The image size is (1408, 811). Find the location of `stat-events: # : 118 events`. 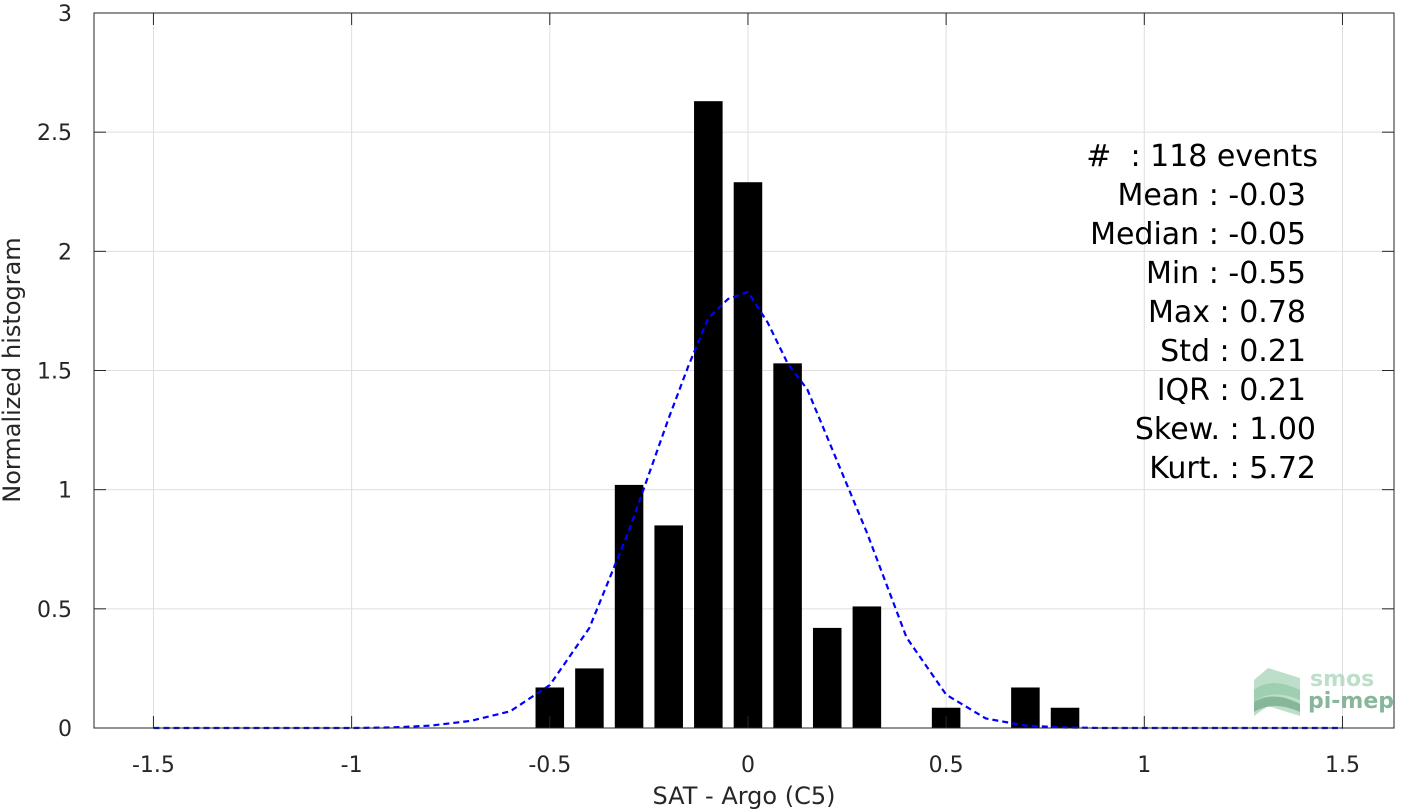

stat-events: # : 118 events is located at coordinates (1202, 156).